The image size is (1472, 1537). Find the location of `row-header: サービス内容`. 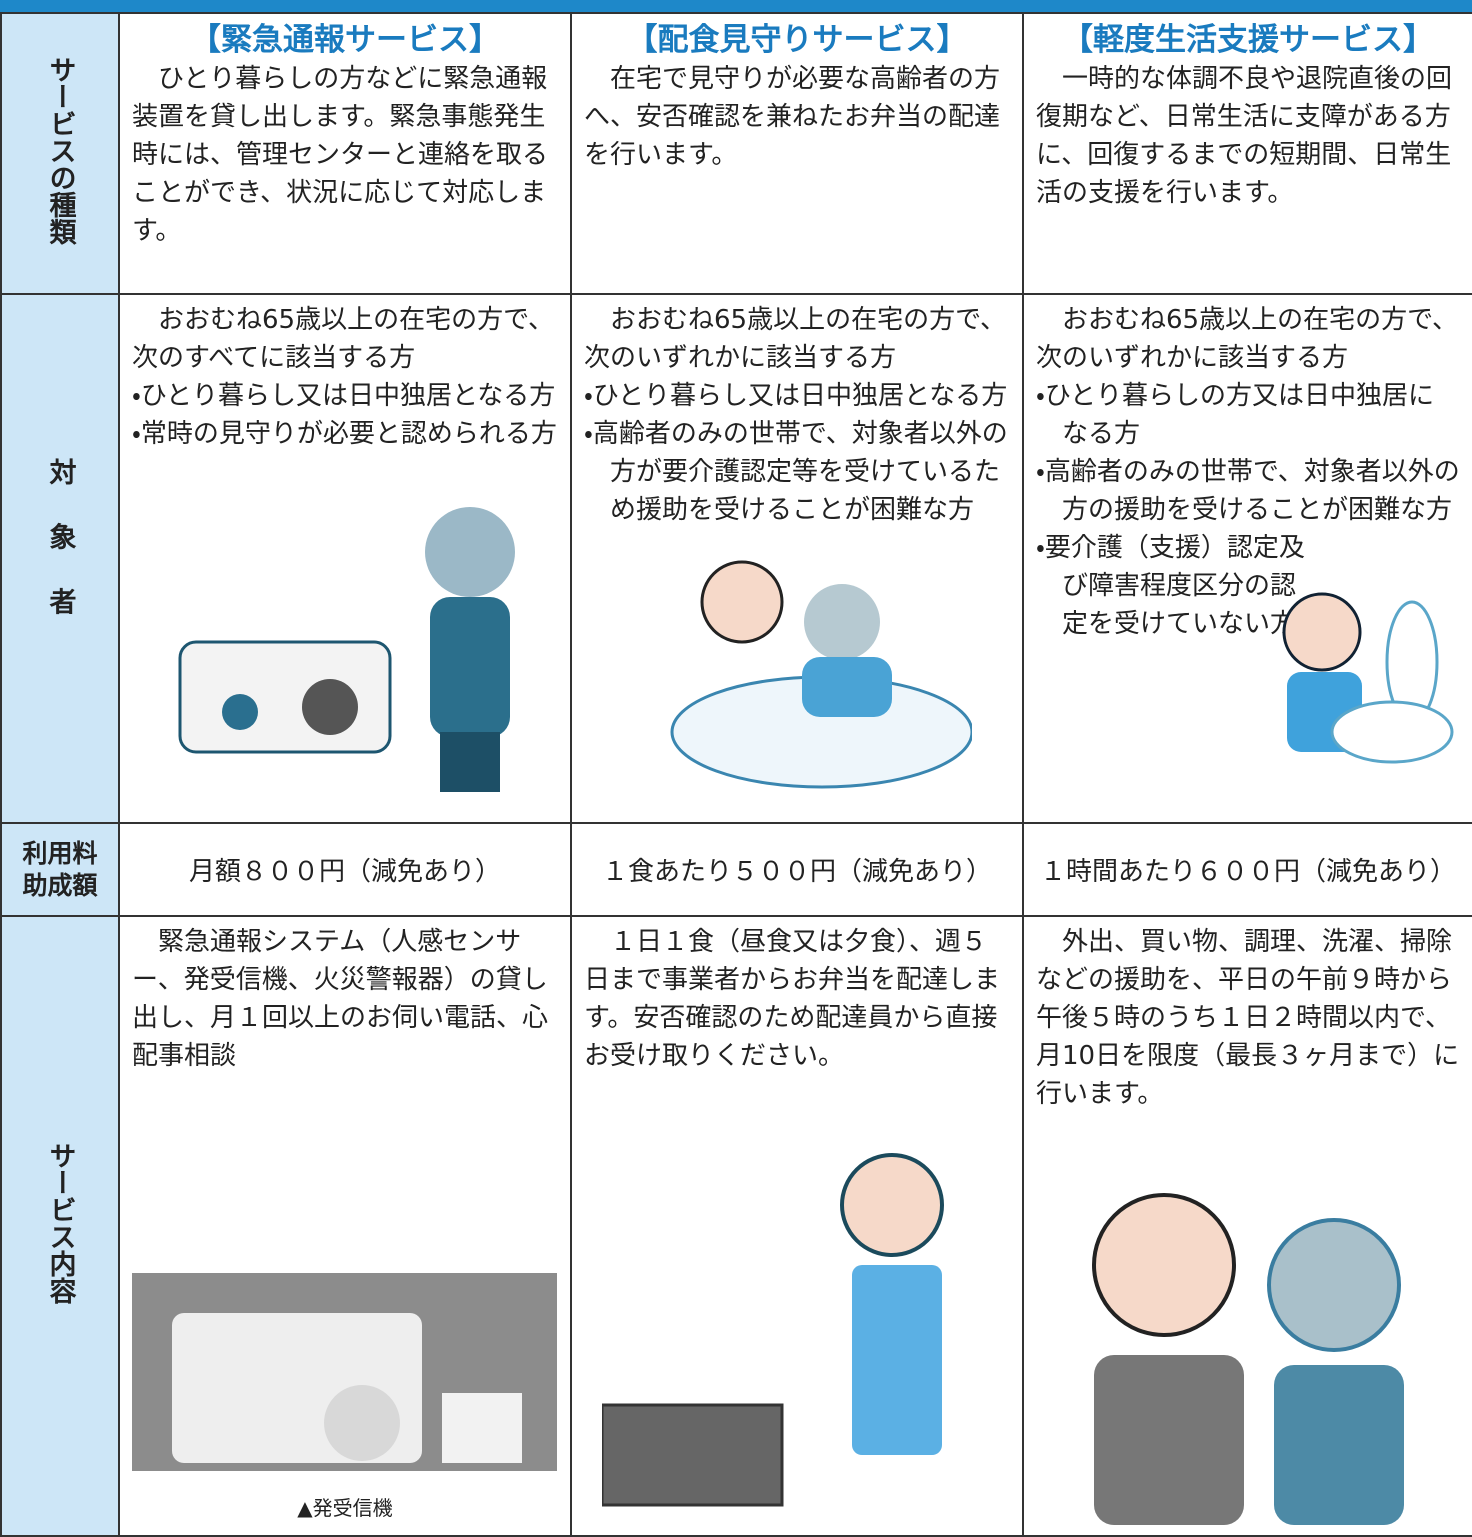

row-header: サービス内容 is located at coordinates (60, 1226).